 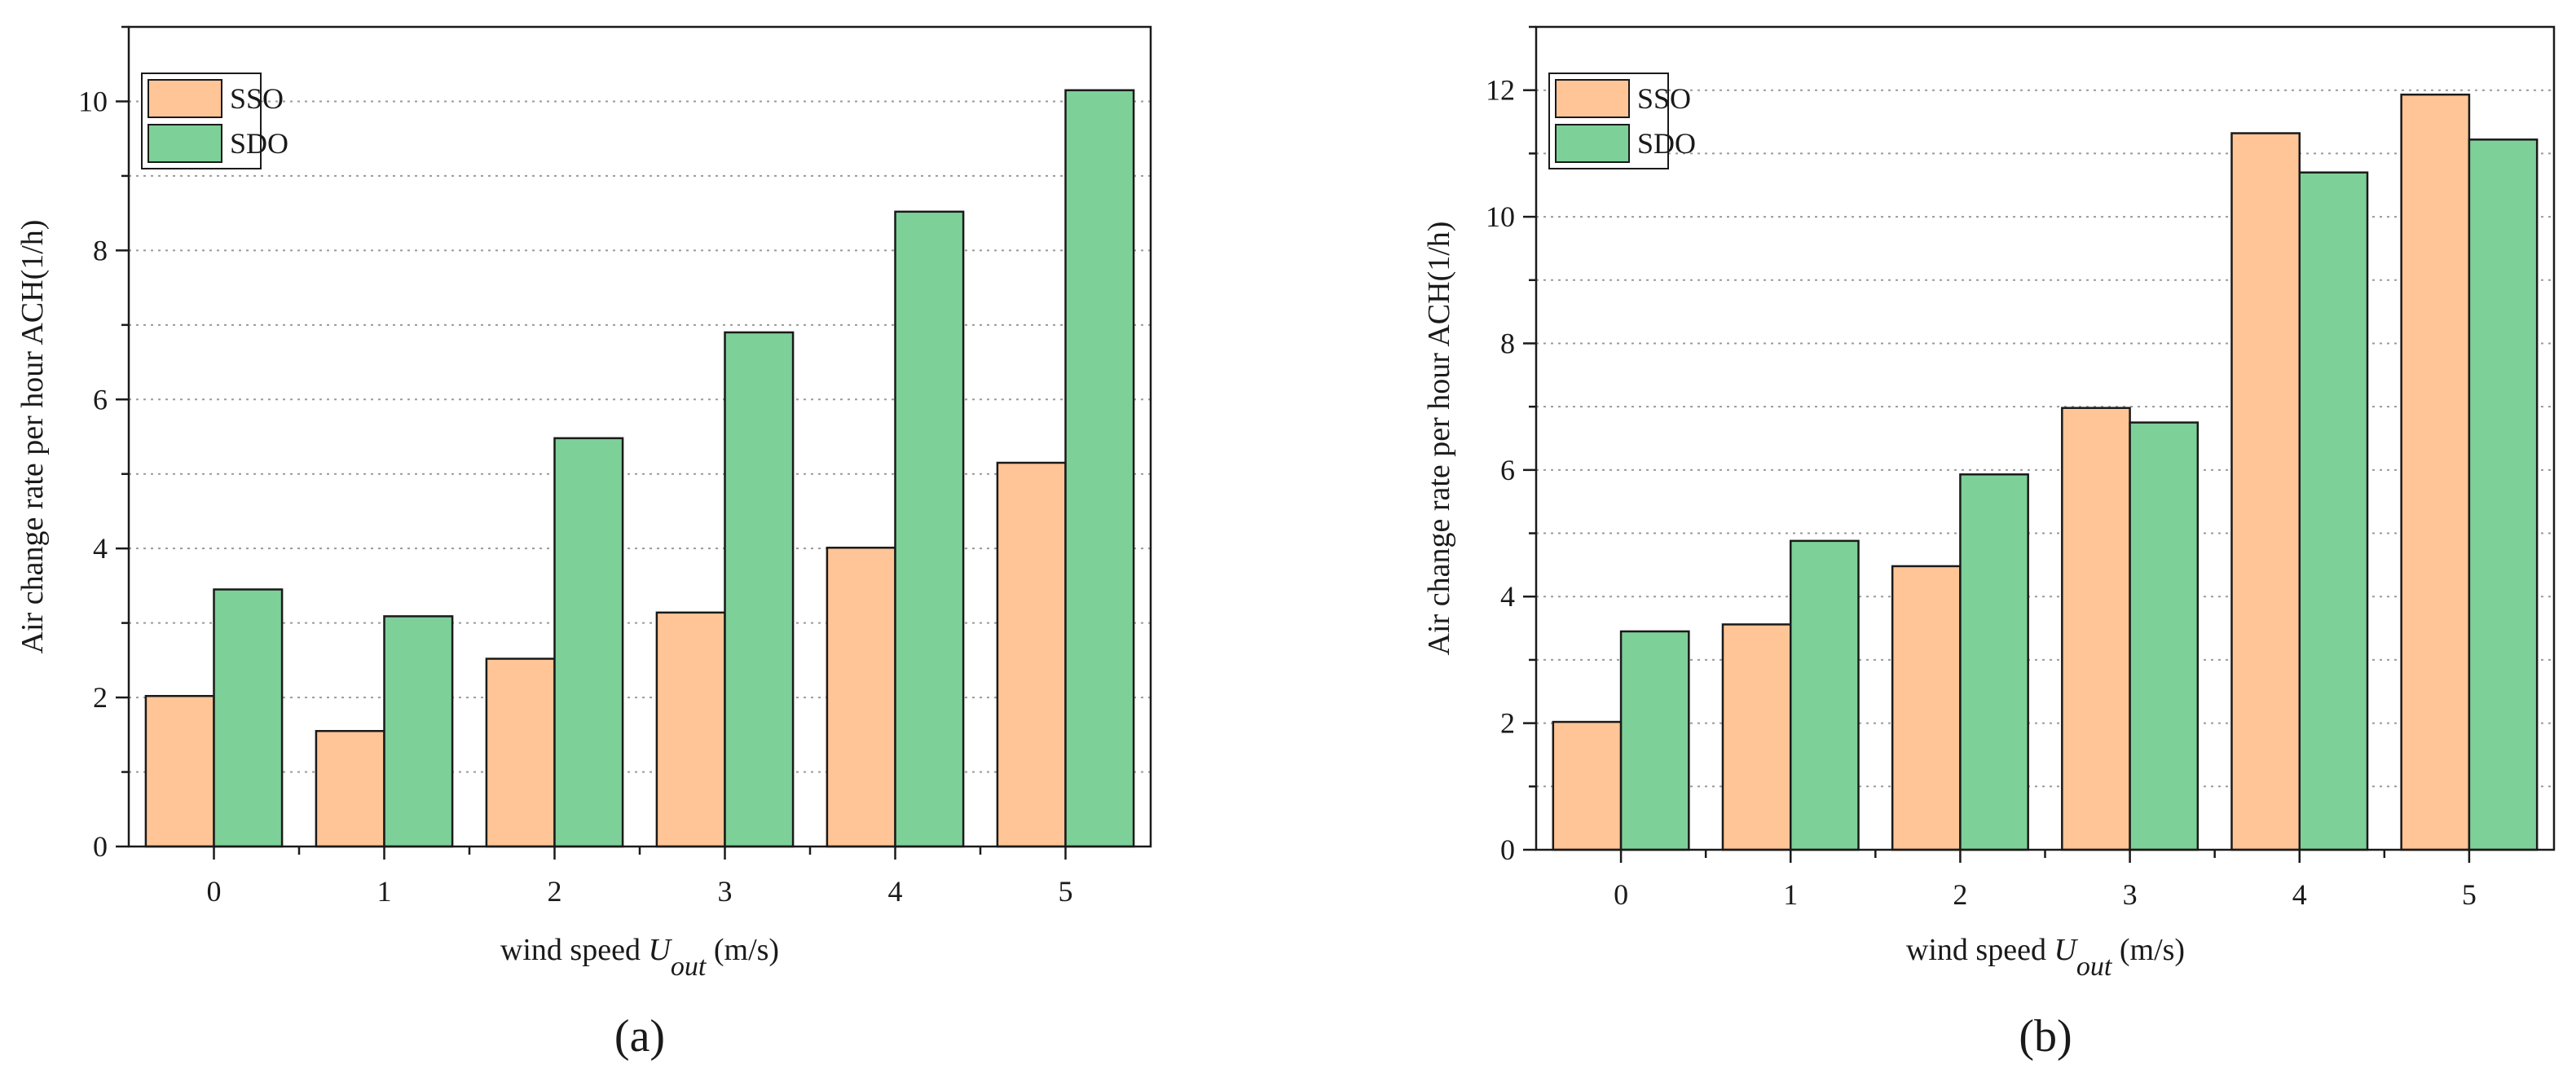 I want to click on y-tick-label: 12, so click(x=1500, y=90).